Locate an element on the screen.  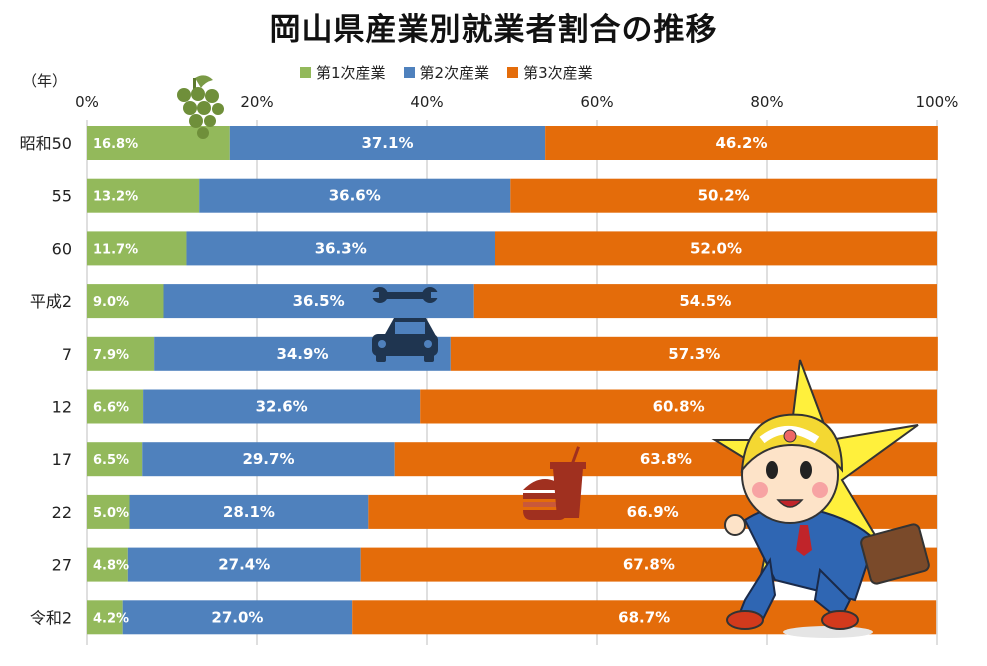
y-tick-label: 17 is located at coordinates (62, 459).